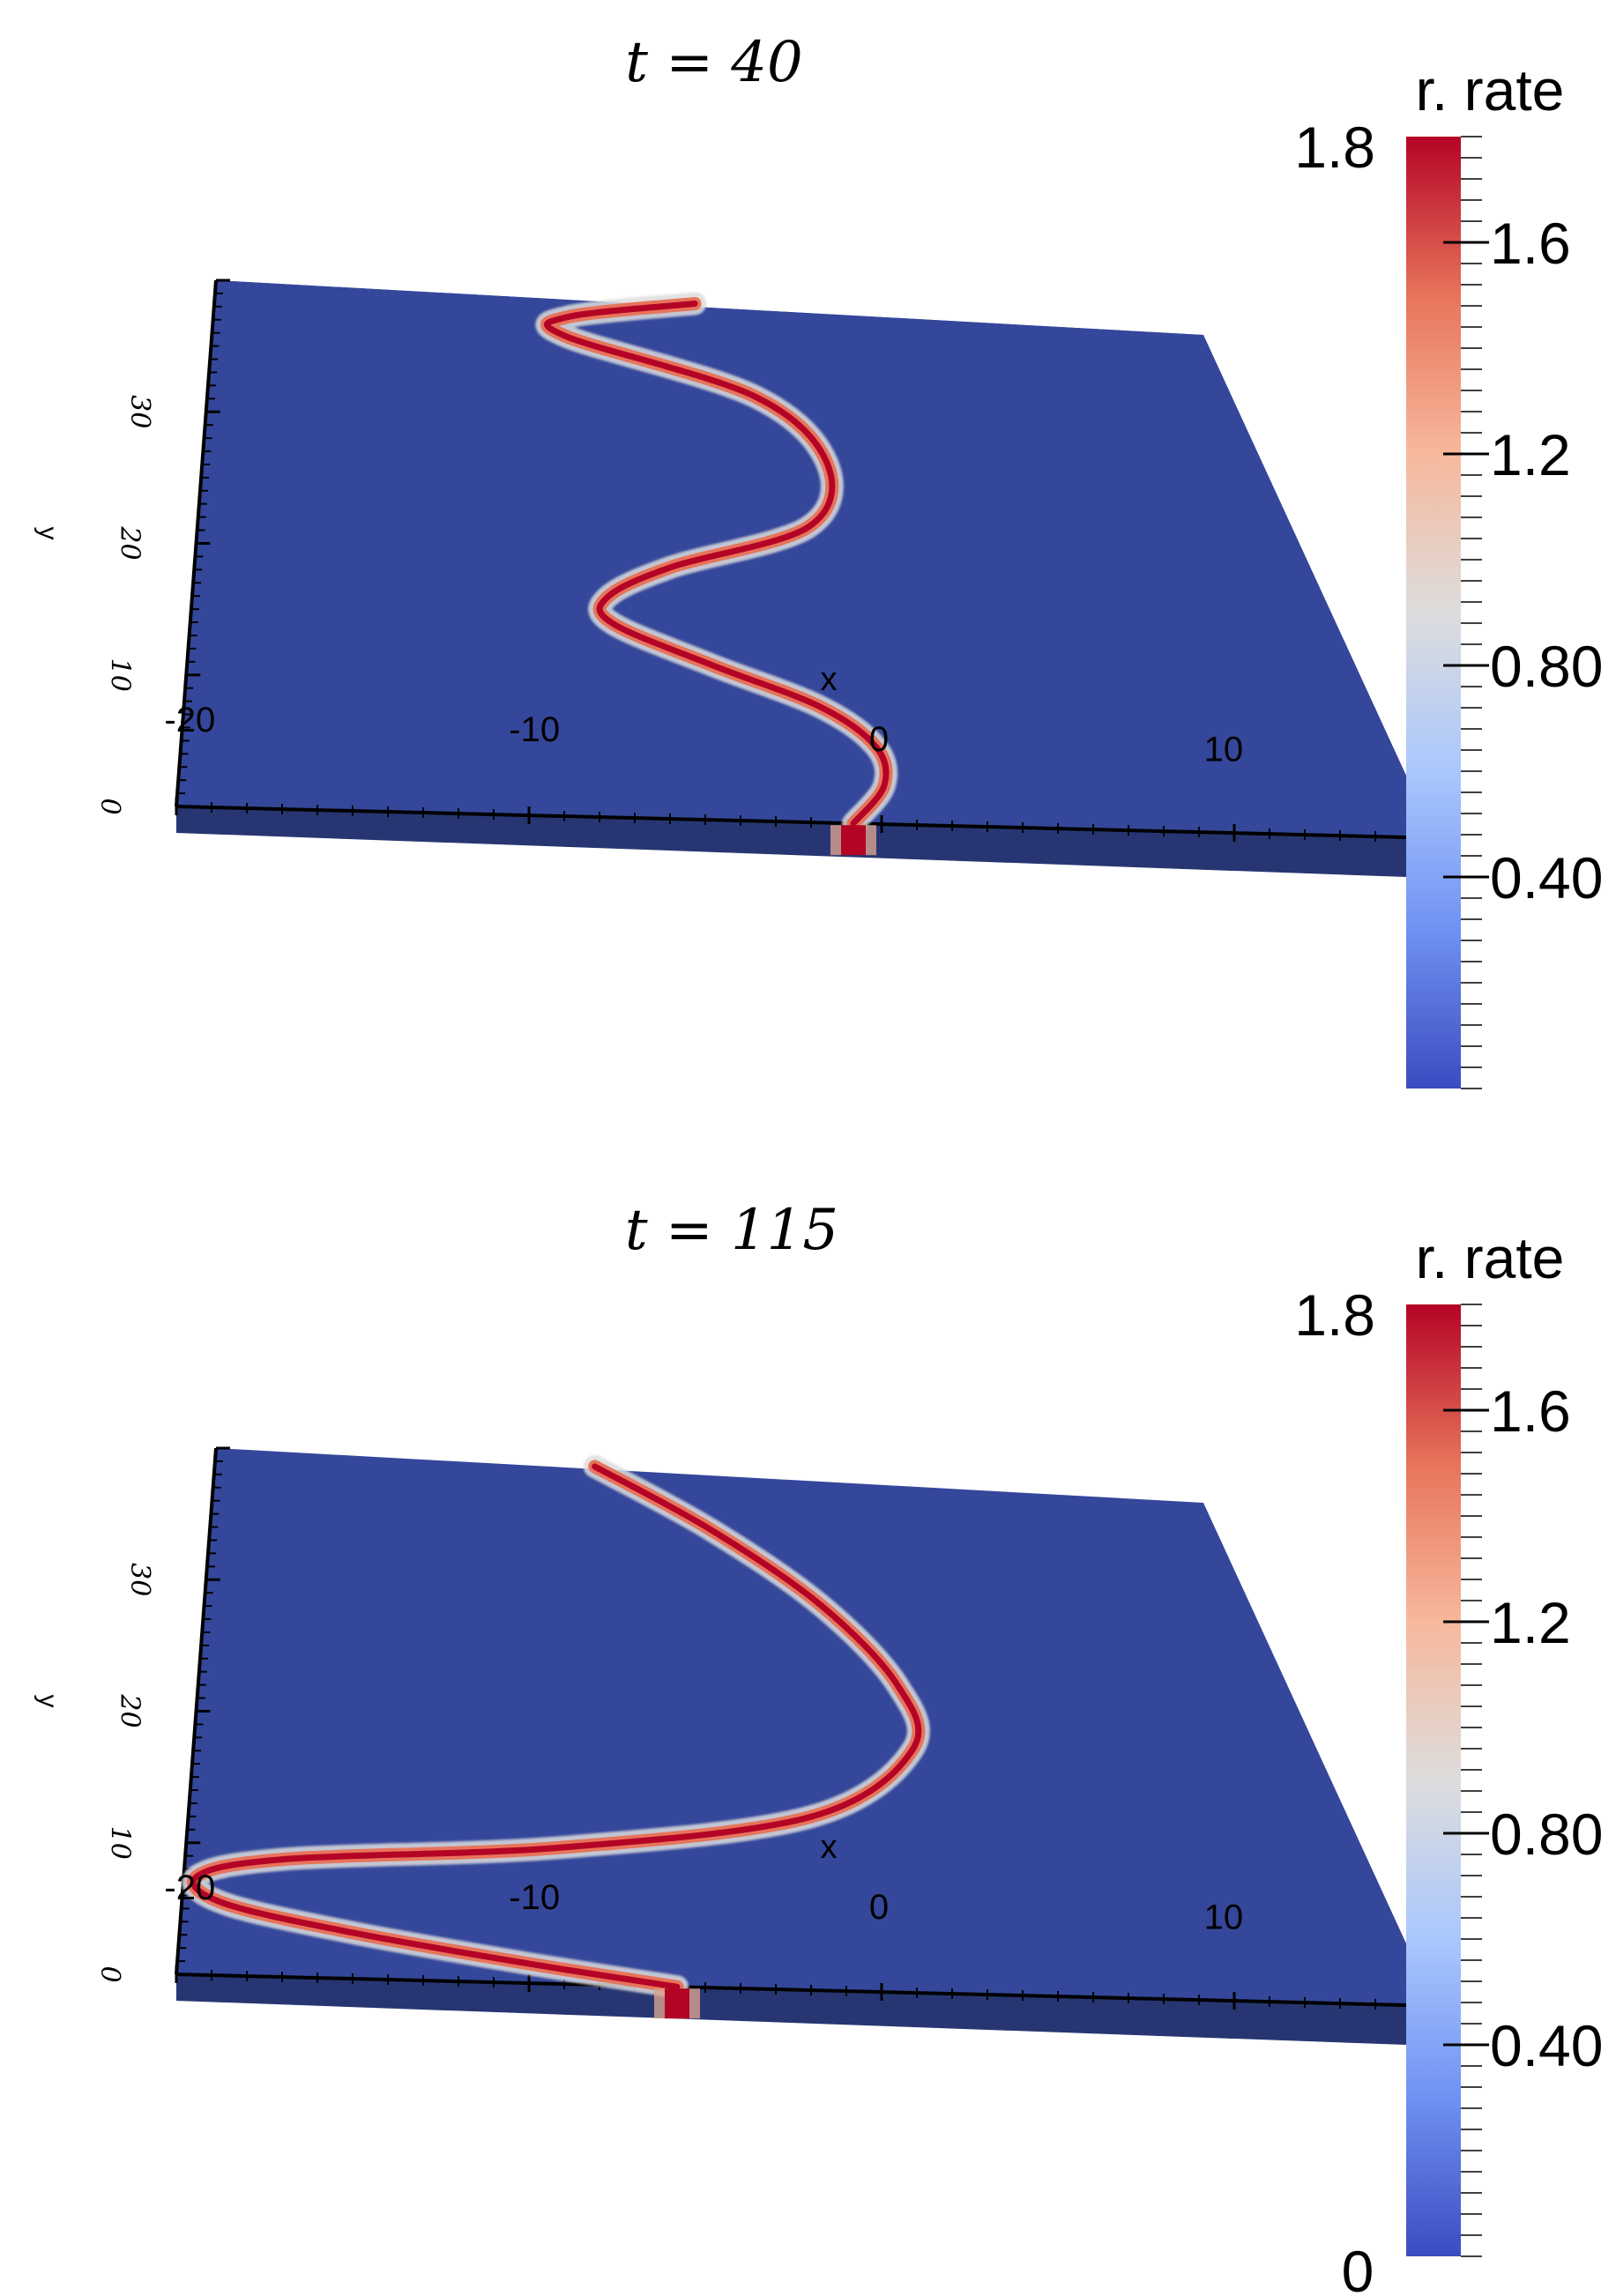 This screenshot has height=2296, width=1616. I want to click on front-axis-ticks, so click(776, 820).